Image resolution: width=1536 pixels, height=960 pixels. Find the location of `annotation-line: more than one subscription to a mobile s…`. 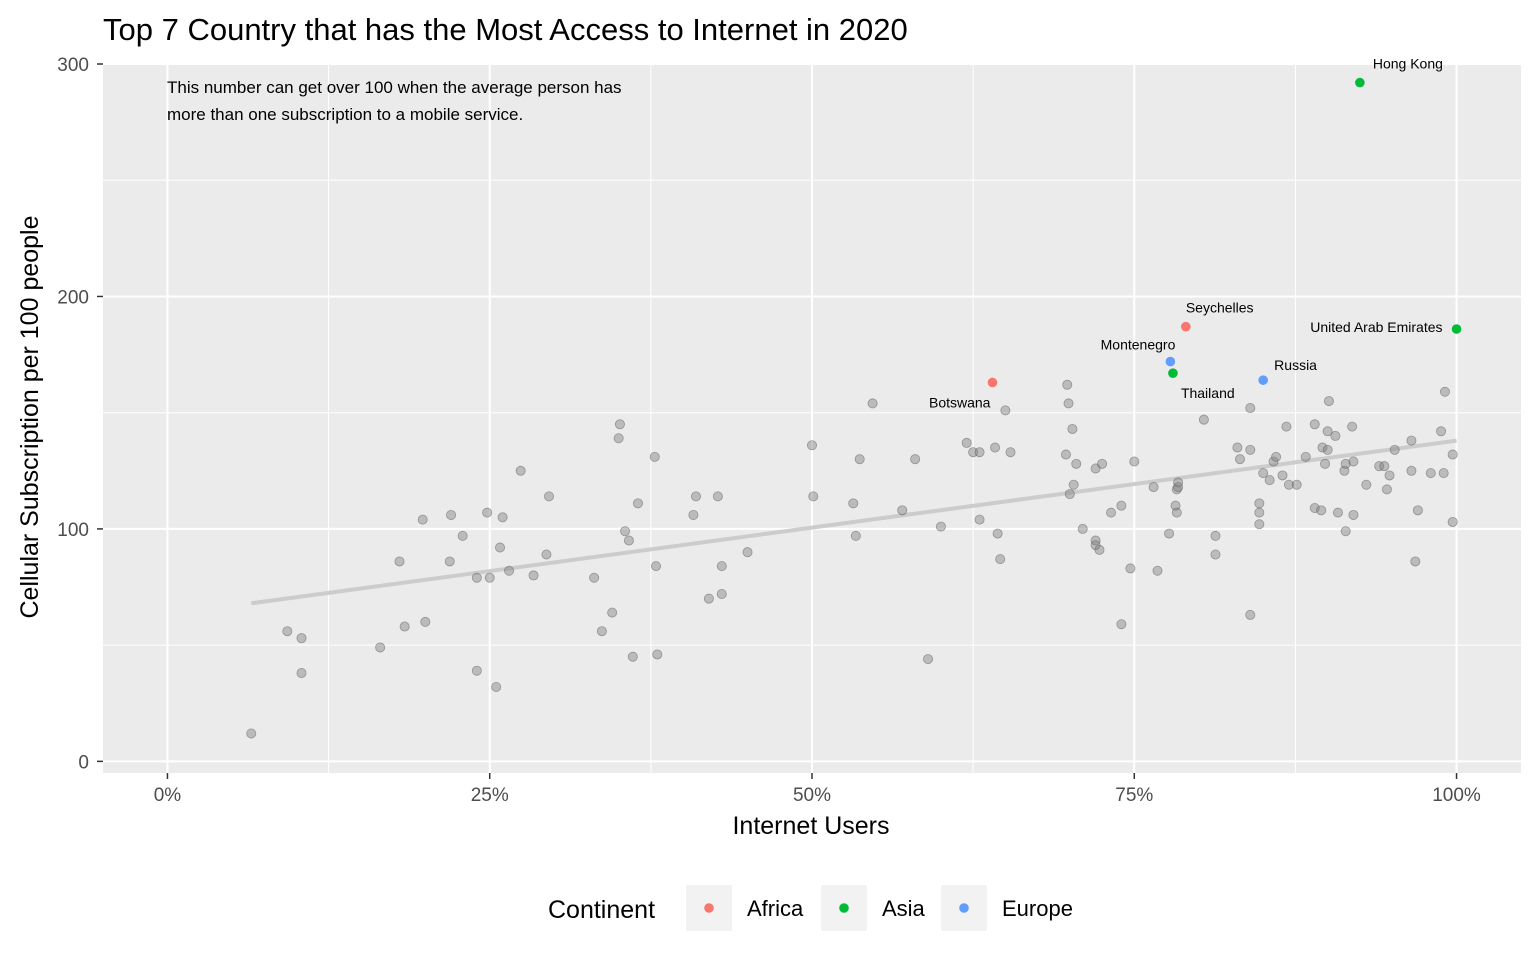

annotation-line: more than one subscription to a mobile s… is located at coordinates (345, 114).